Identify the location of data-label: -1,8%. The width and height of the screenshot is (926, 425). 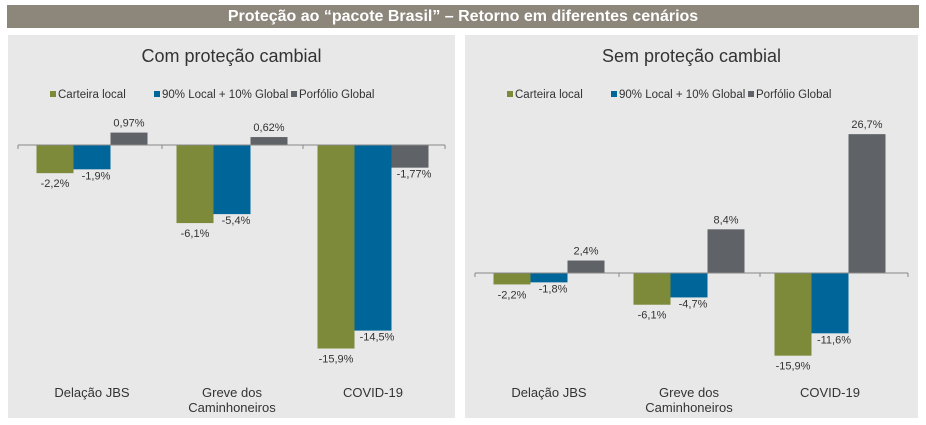
(553, 289).